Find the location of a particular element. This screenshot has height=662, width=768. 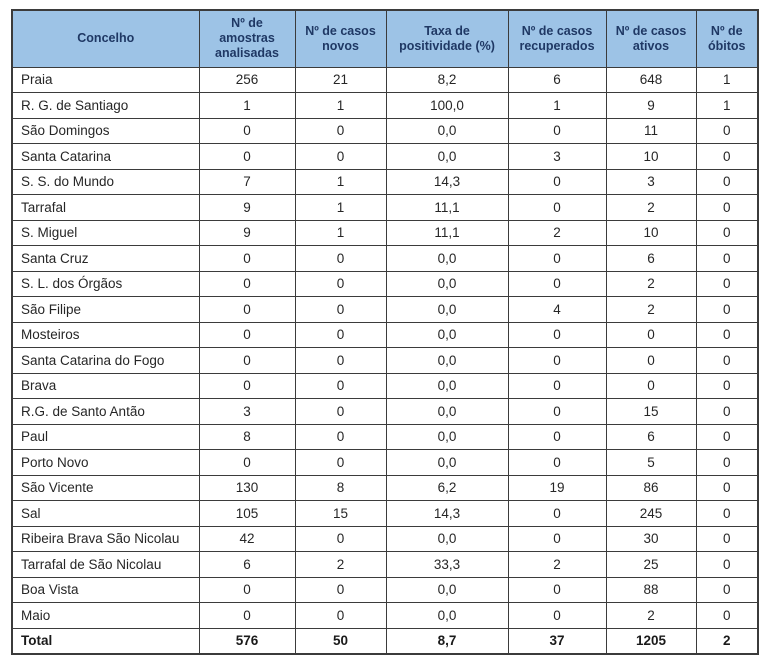

table-row: S. L. dos Órgãos 0 0 0,0 0 2 0 is located at coordinates (385, 283).